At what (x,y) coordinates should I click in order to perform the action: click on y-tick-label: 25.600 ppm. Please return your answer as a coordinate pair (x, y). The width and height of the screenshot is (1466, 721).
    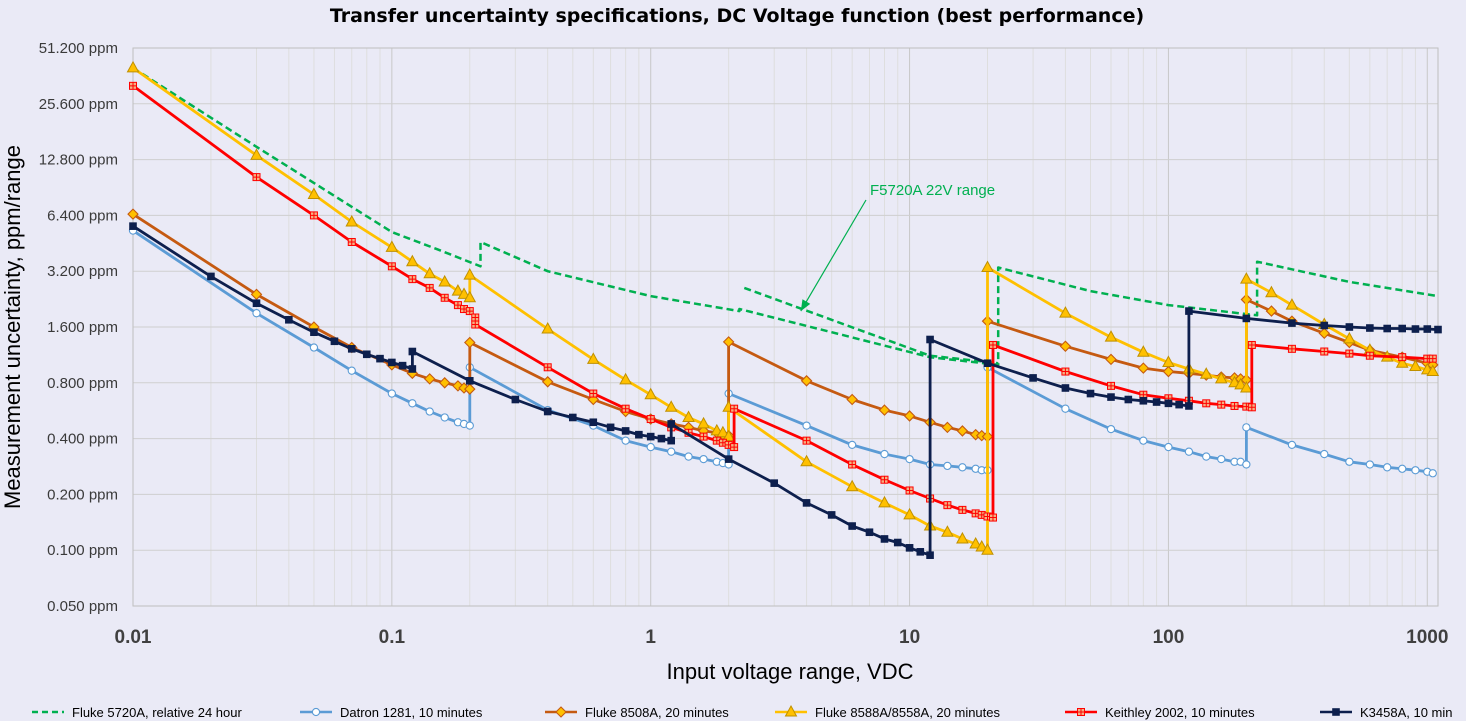
    Looking at the image, I should click on (78, 104).